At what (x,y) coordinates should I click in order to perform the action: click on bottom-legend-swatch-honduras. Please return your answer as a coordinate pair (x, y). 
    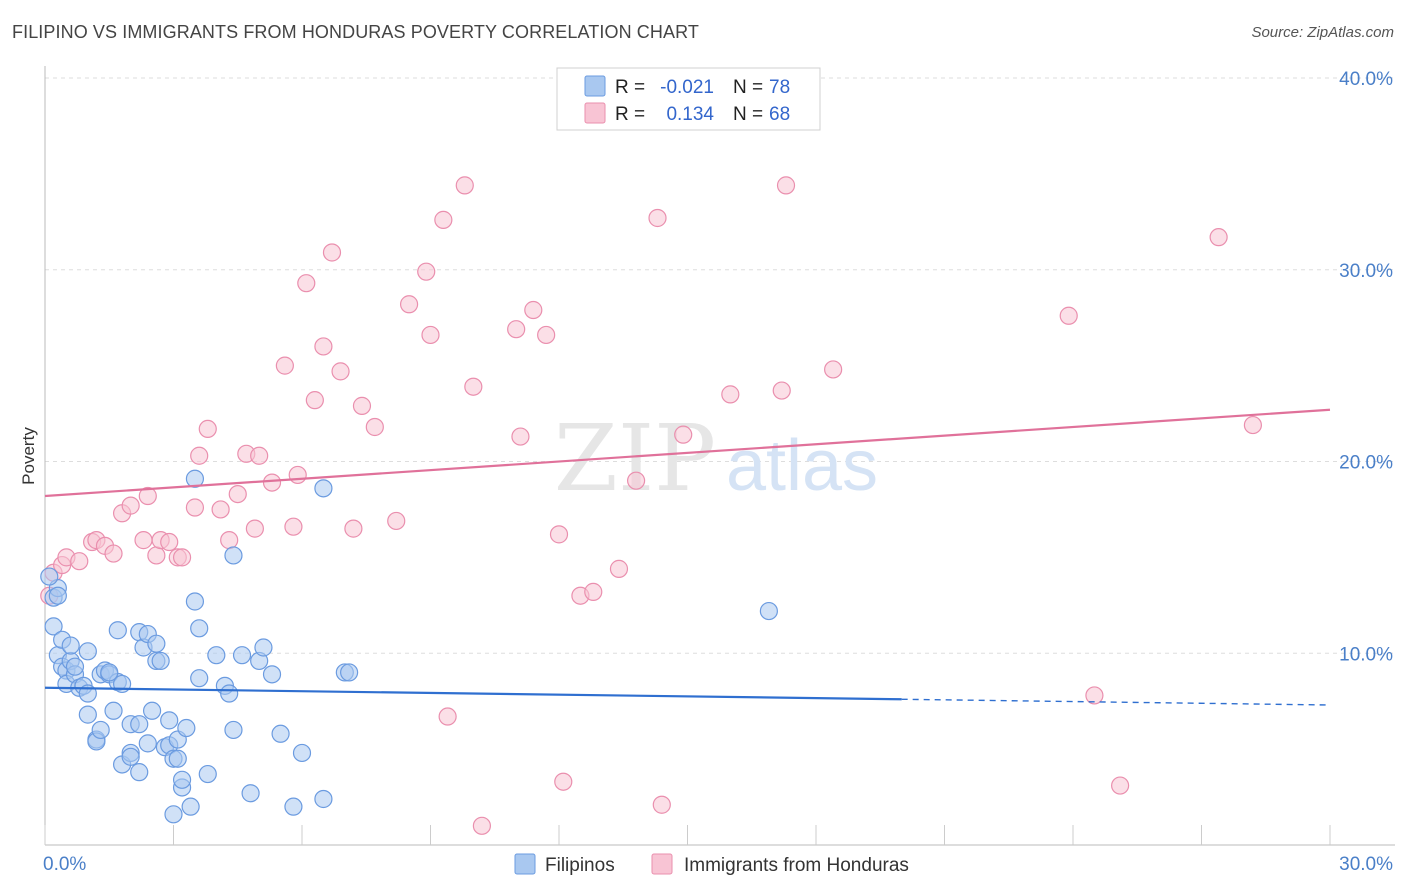
    Looking at the image, I should click on (662, 864).